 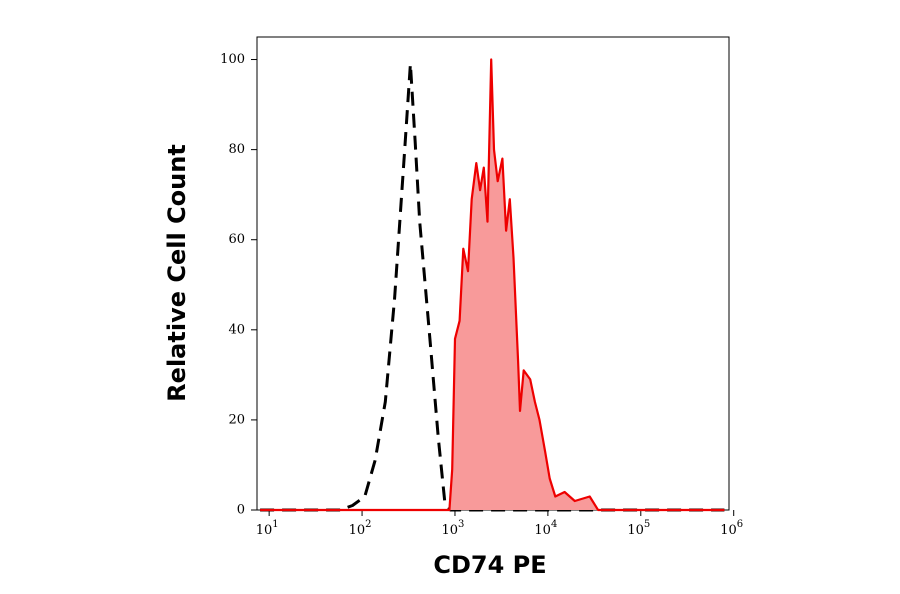 I want to click on x-tick-exponent: 4, so click(x=554, y=524).